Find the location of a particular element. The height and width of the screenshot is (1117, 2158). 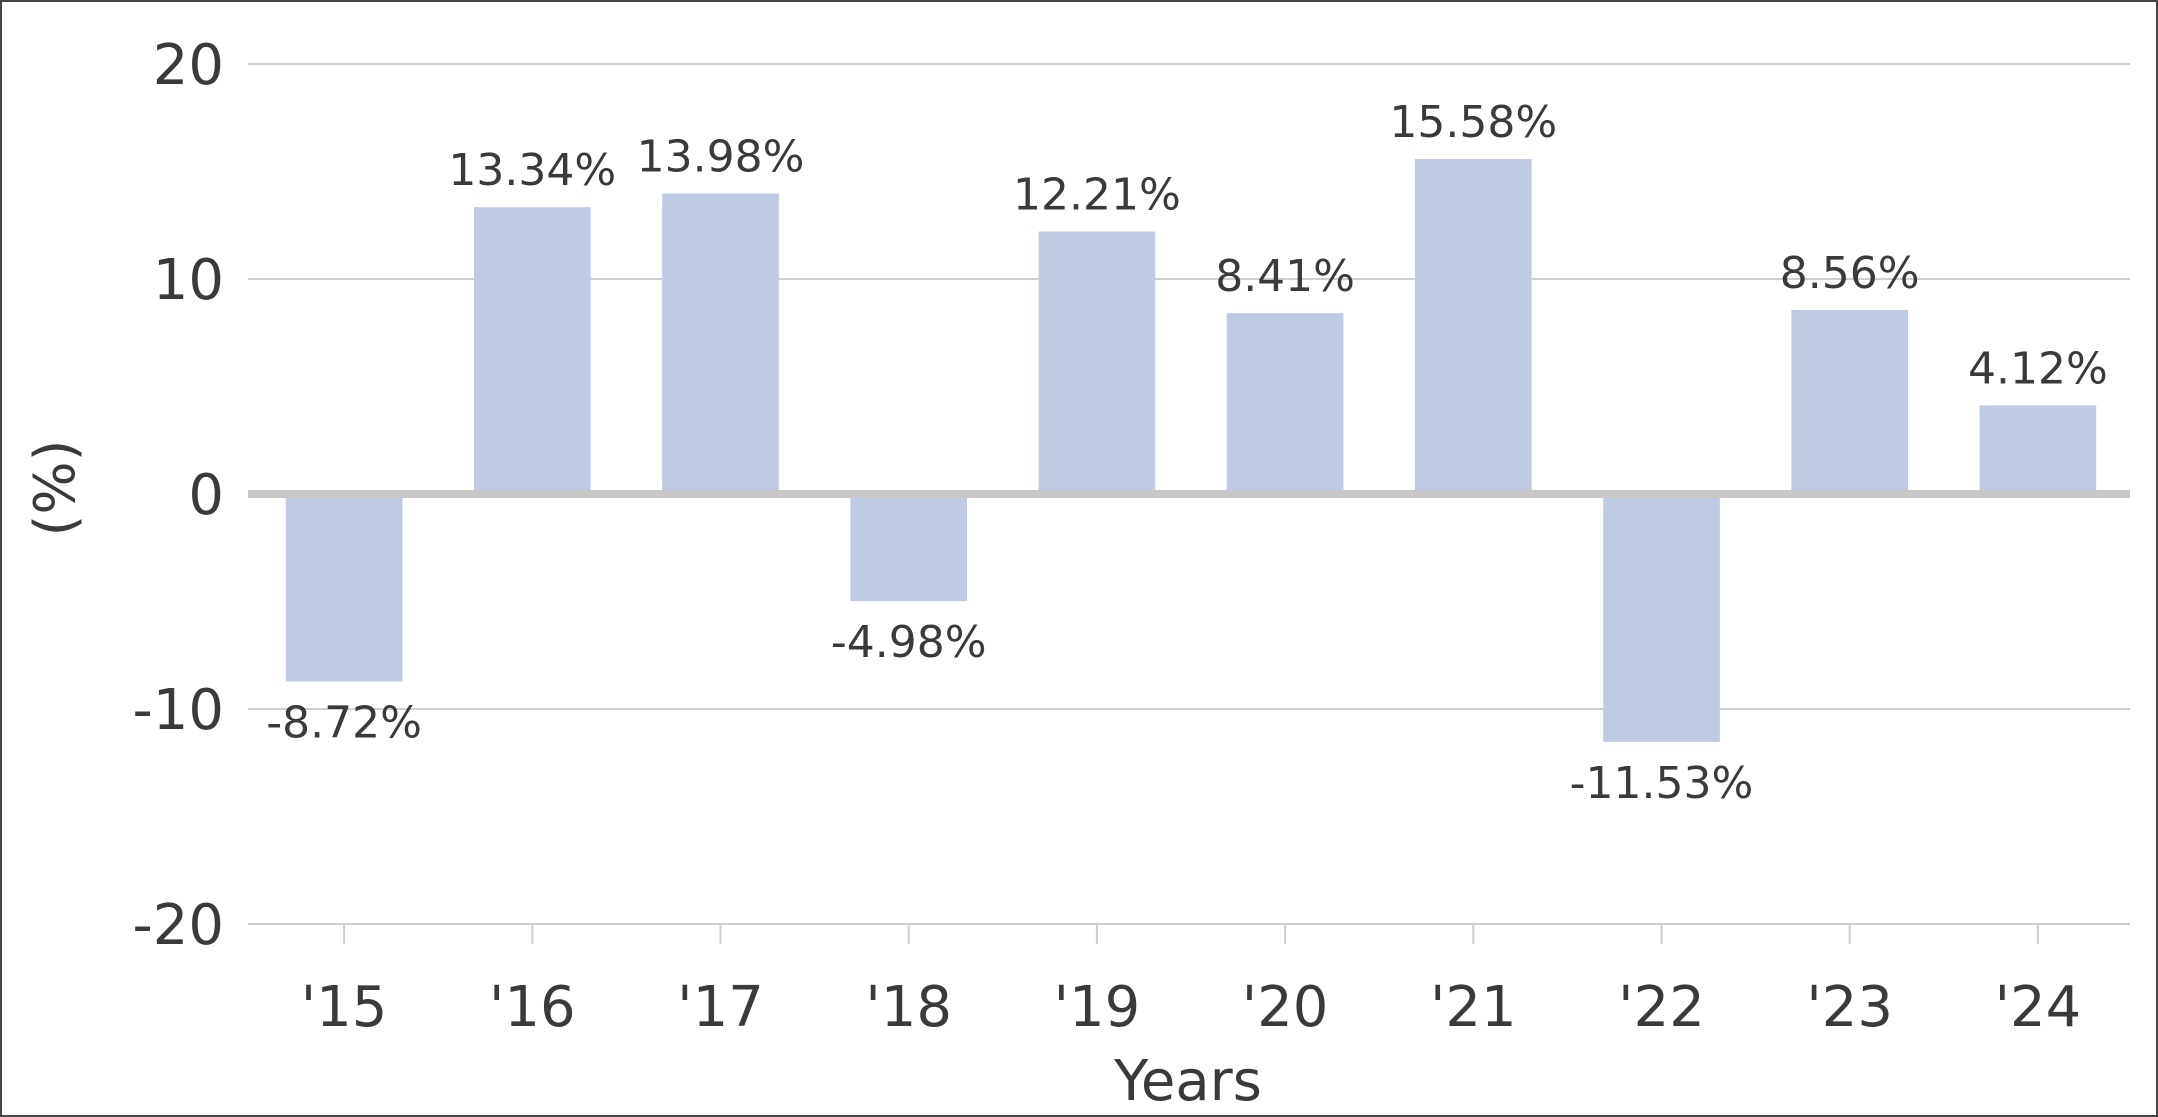

data-label: 4.12% is located at coordinates (2038, 368).